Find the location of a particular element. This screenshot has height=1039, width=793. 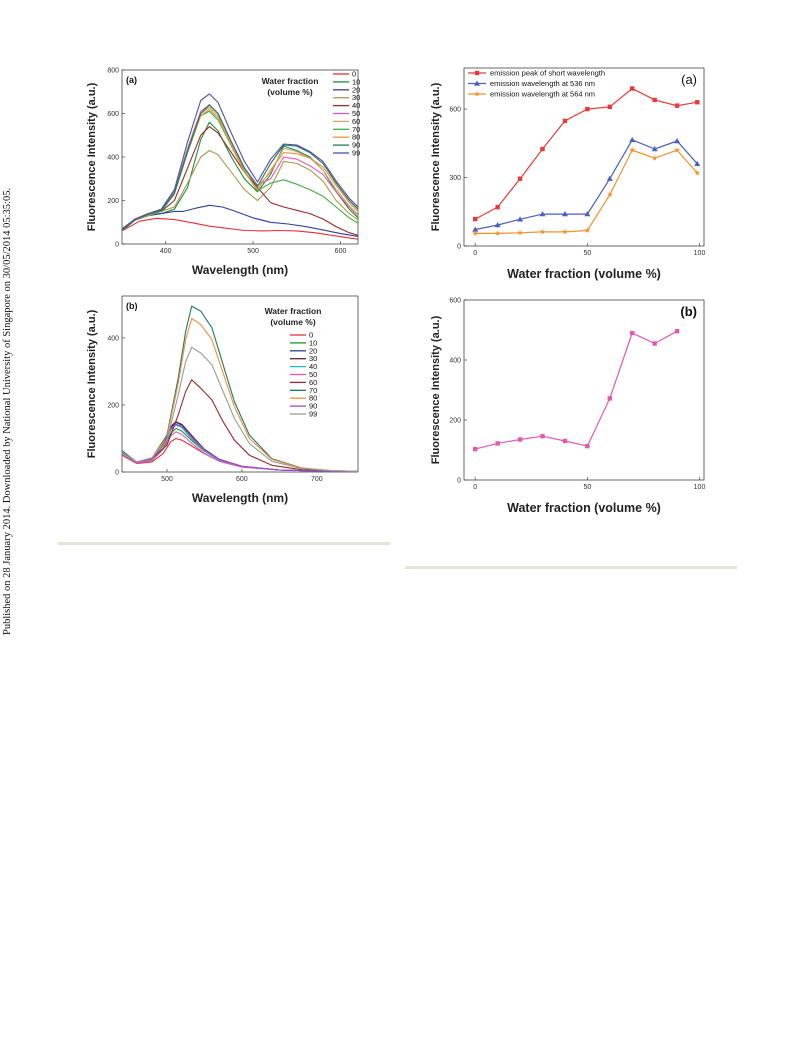

legend-entry: 30 is located at coordinates (356, 97).